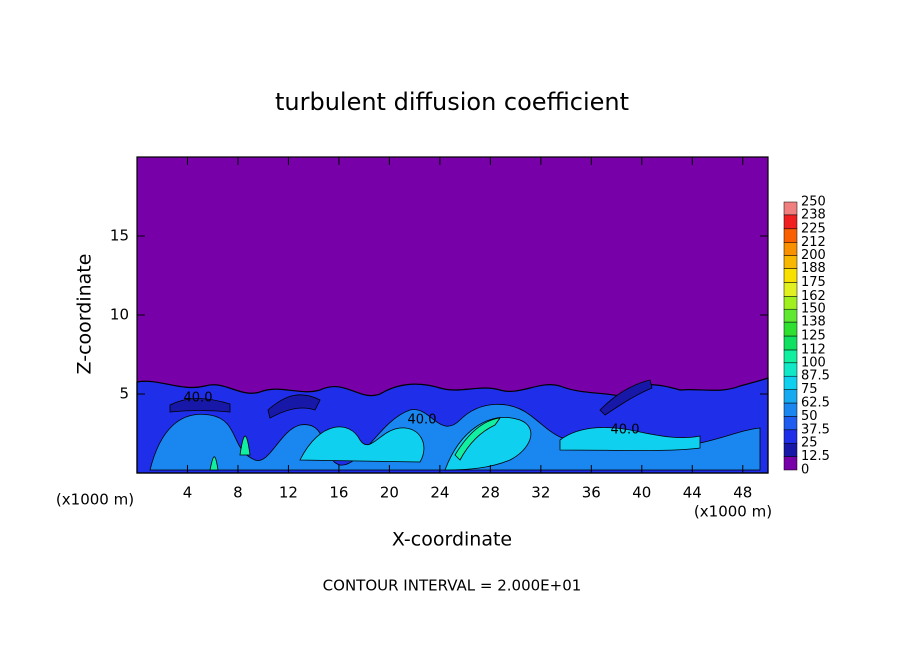 The image size is (904, 654). What do you see at coordinates (452, 540) in the screenshot?
I see `x-axis-label: X-coordinate` at bounding box center [452, 540].